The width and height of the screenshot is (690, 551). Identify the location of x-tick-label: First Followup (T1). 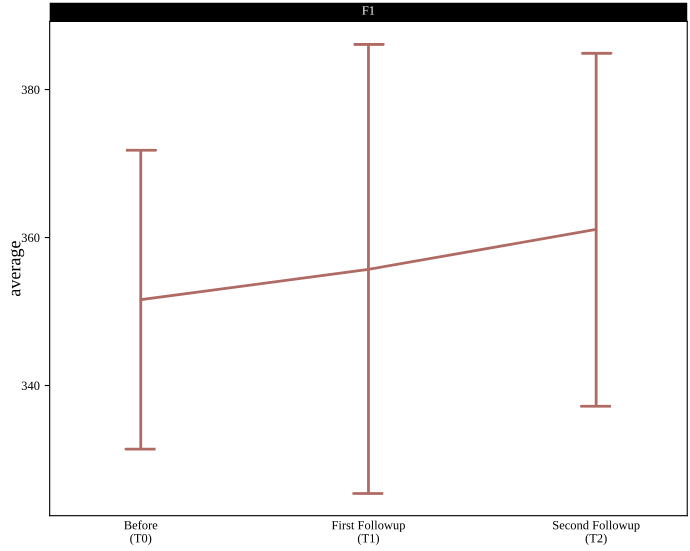
(368, 533).